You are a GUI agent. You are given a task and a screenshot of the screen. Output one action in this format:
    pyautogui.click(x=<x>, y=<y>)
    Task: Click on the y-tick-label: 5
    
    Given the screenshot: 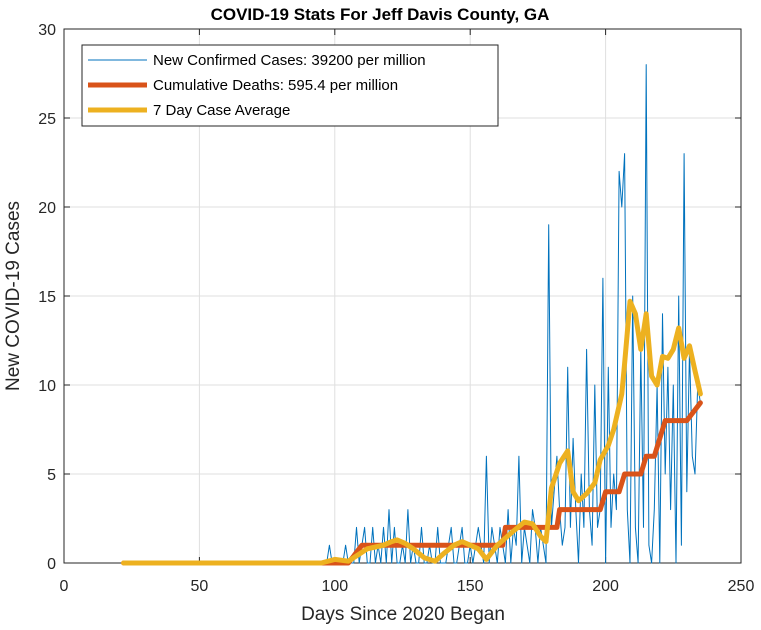 What is the action you would take?
    pyautogui.click(x=51, y=475)
    